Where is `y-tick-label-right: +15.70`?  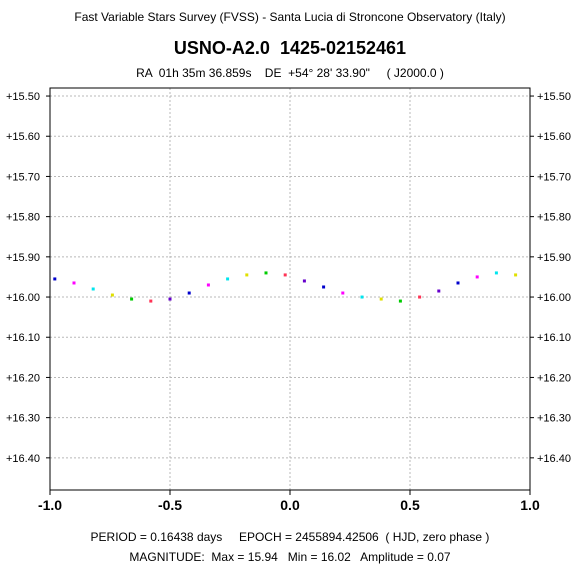
y-tick-label-right: +15.70 is located at coordinates (554, 177).